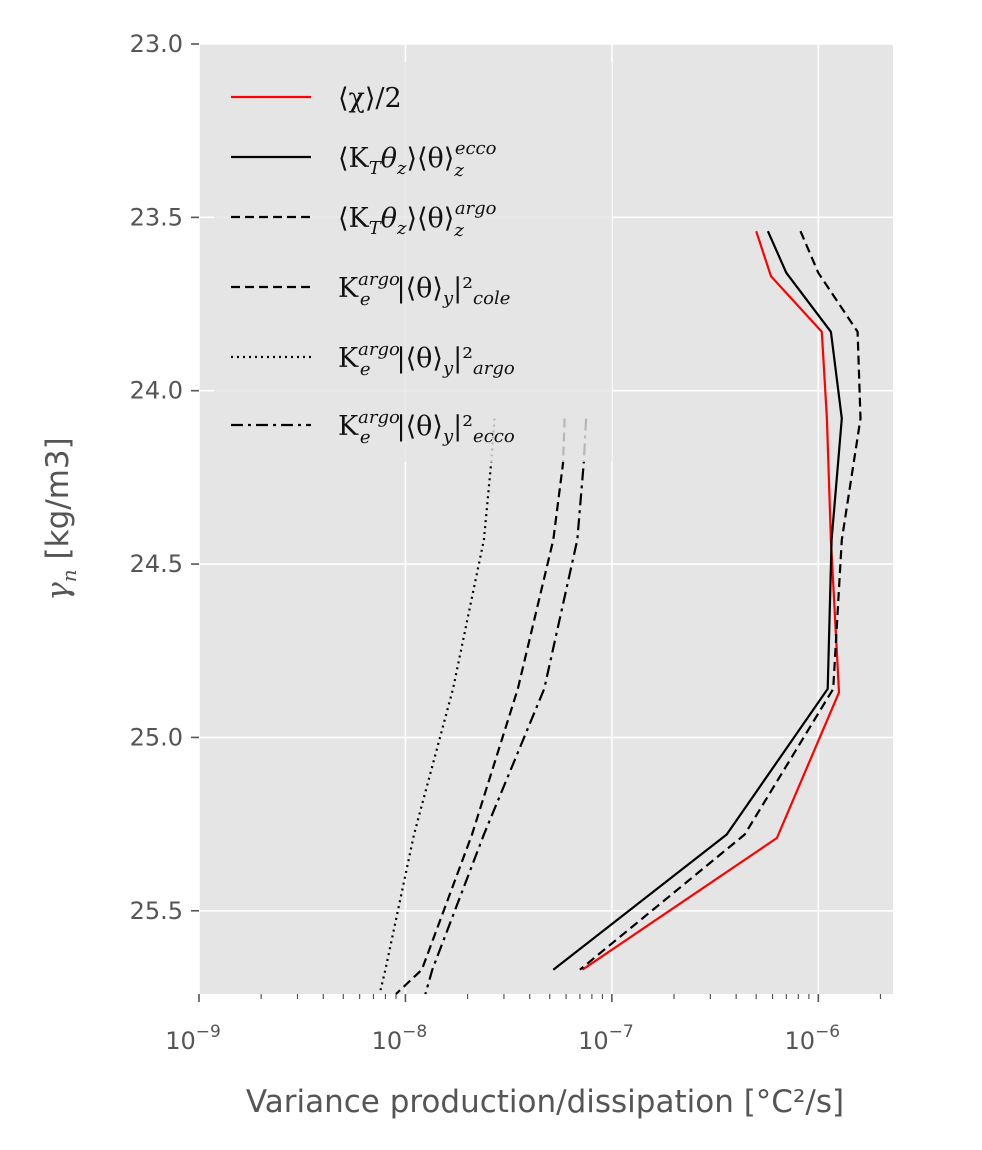  I want to click on legend-part: ⟨χ⟩/2, so click(370, 98).